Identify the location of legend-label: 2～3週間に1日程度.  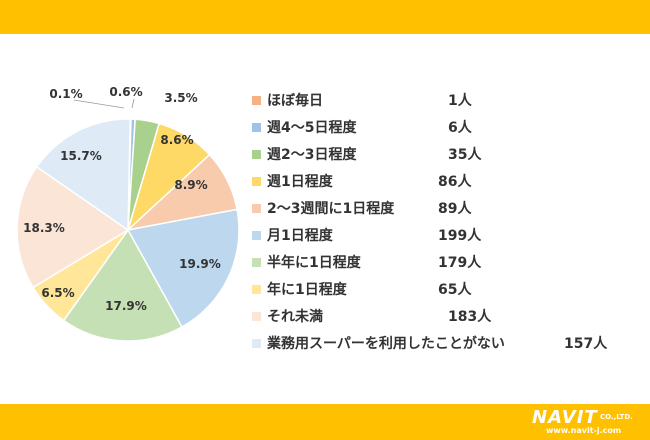
(331, 209).